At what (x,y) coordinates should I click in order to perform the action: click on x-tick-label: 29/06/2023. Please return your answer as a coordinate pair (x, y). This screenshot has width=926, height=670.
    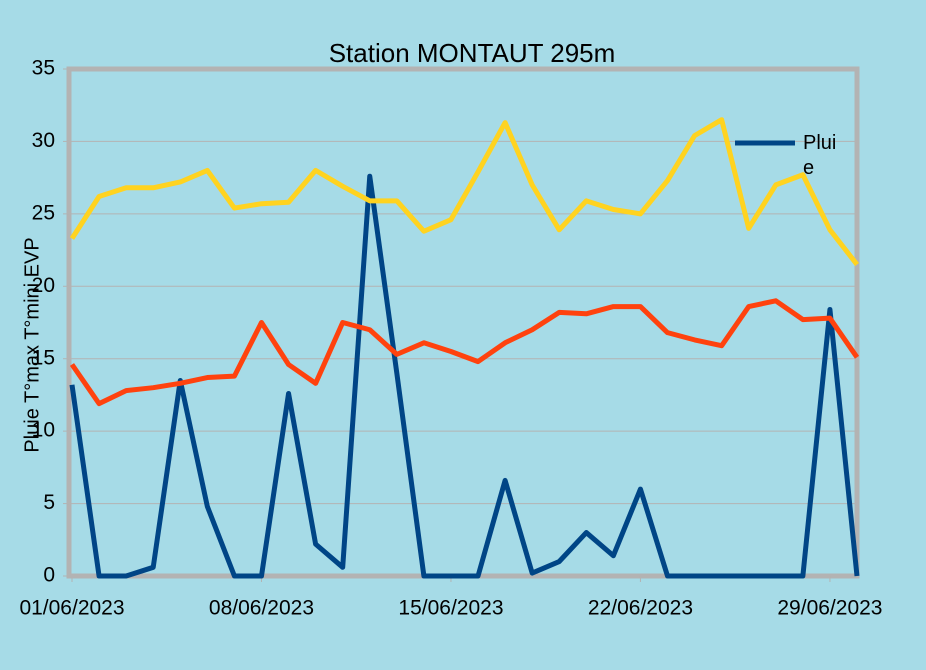
    Looking at the image, I should click on (829, 608).